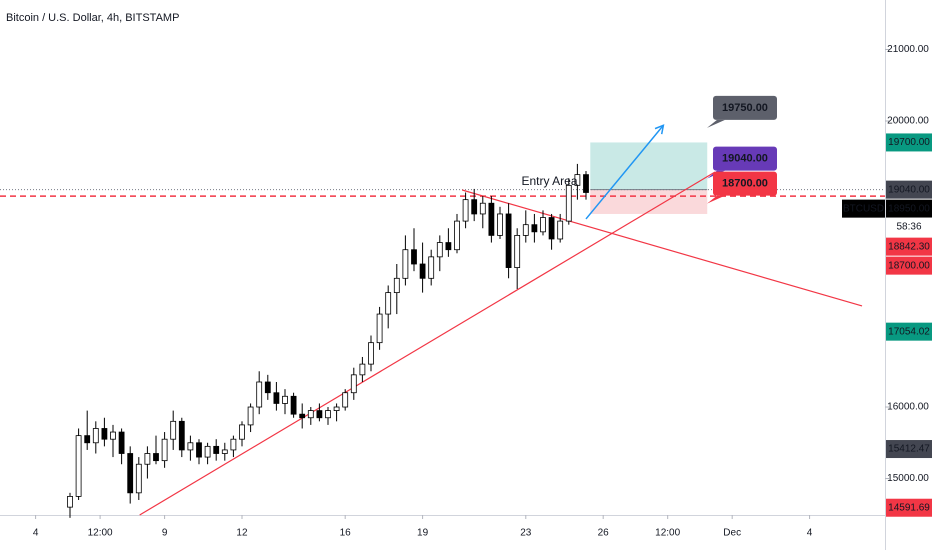 This screenshot has height=550, width=932. I want to click on callout-label: 19040.00, so click(745, 159).